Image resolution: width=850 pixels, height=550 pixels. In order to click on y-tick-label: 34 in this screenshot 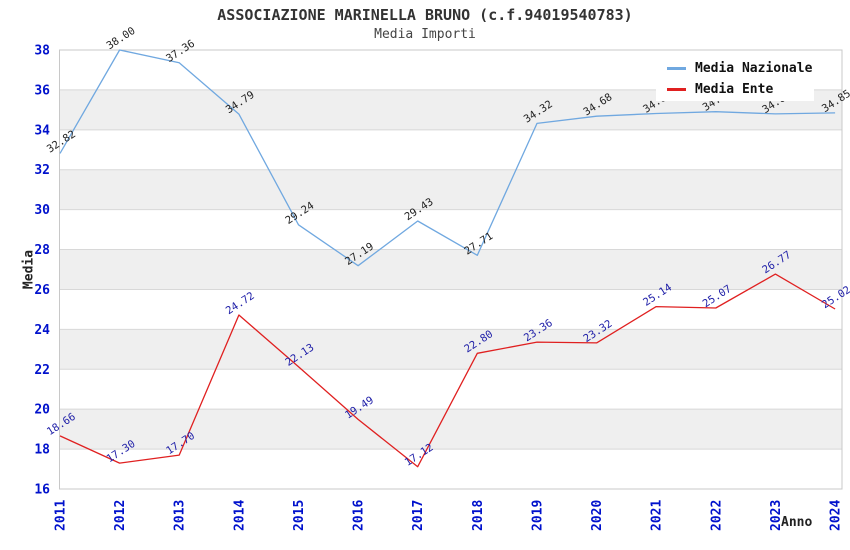, I will do `click(42, 130)`.